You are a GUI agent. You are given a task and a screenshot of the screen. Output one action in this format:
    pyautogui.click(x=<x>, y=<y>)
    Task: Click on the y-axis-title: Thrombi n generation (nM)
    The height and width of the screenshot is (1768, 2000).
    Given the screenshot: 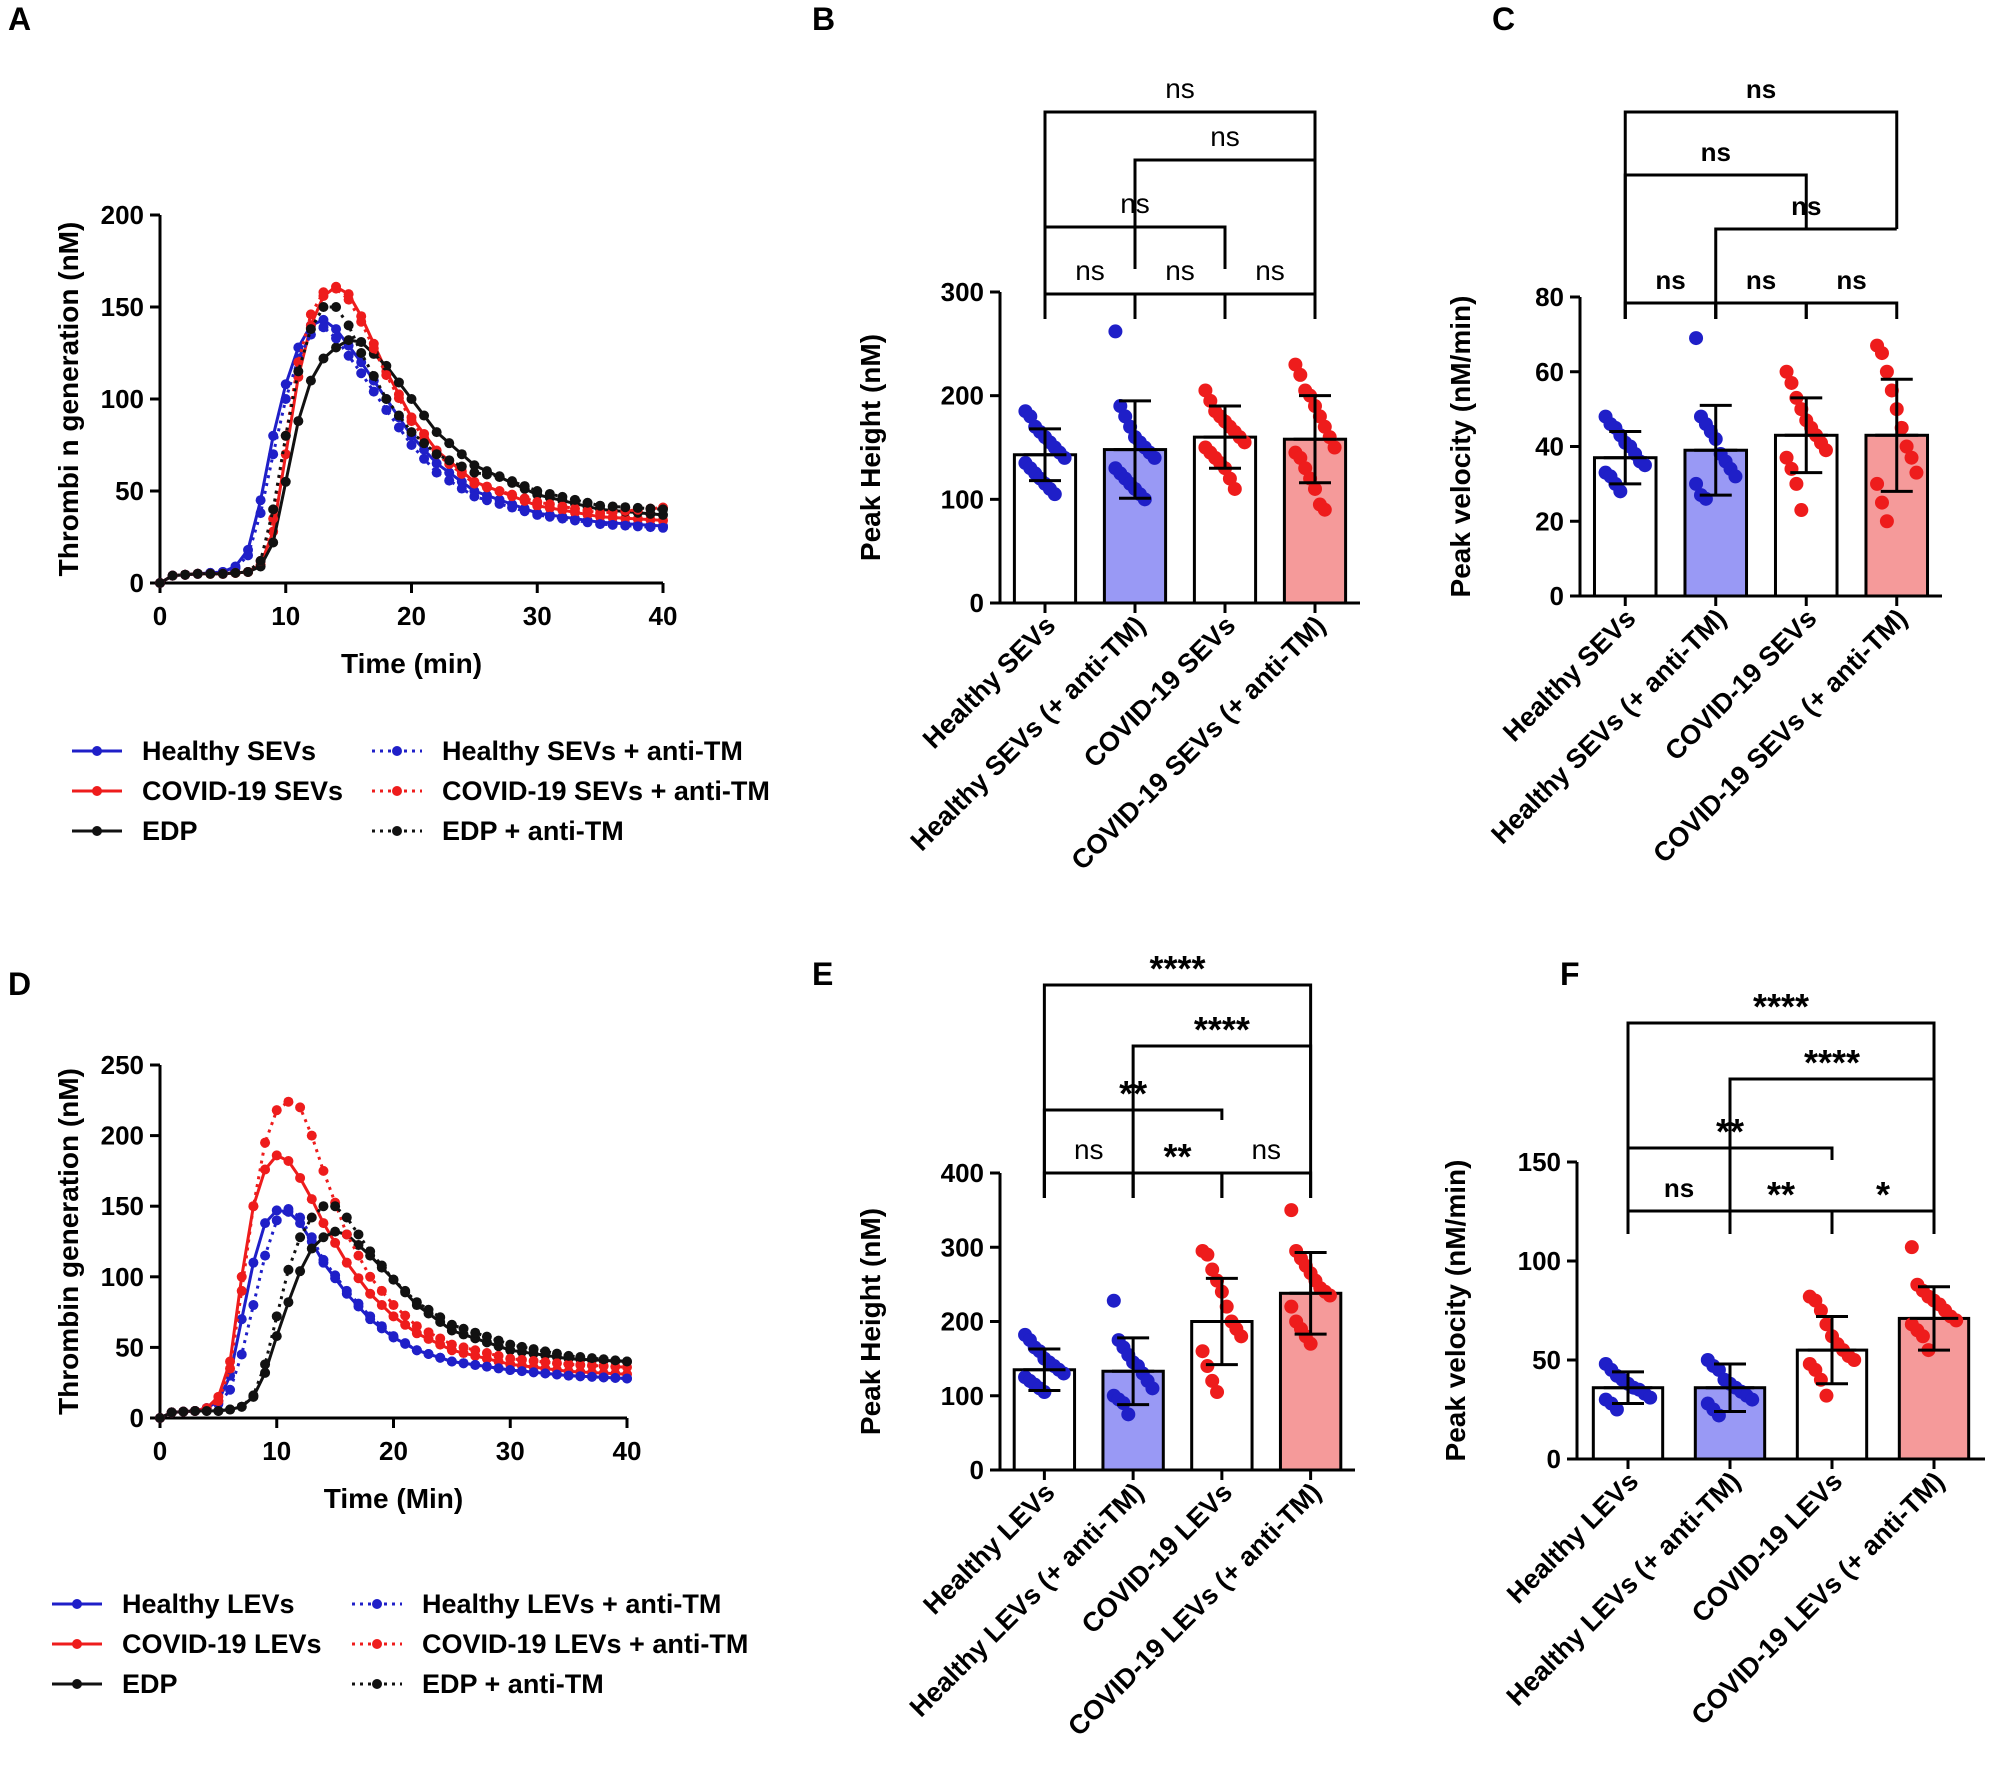 What is the action you would take?
    pyautogui.click(x=68, y=399)
    